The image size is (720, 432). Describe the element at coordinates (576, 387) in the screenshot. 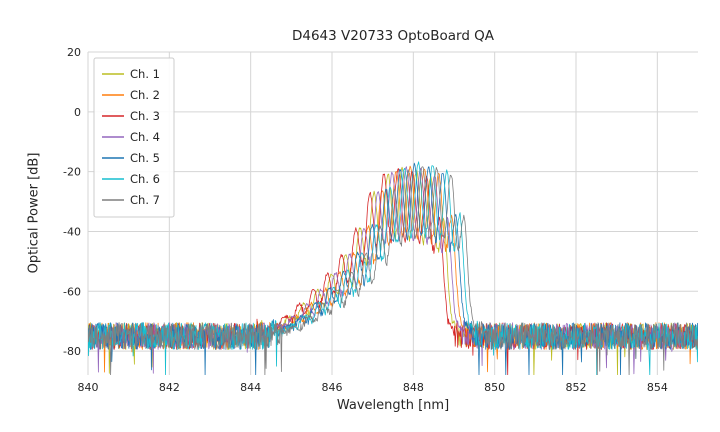

I see `x-tick-label: 852` at that location.